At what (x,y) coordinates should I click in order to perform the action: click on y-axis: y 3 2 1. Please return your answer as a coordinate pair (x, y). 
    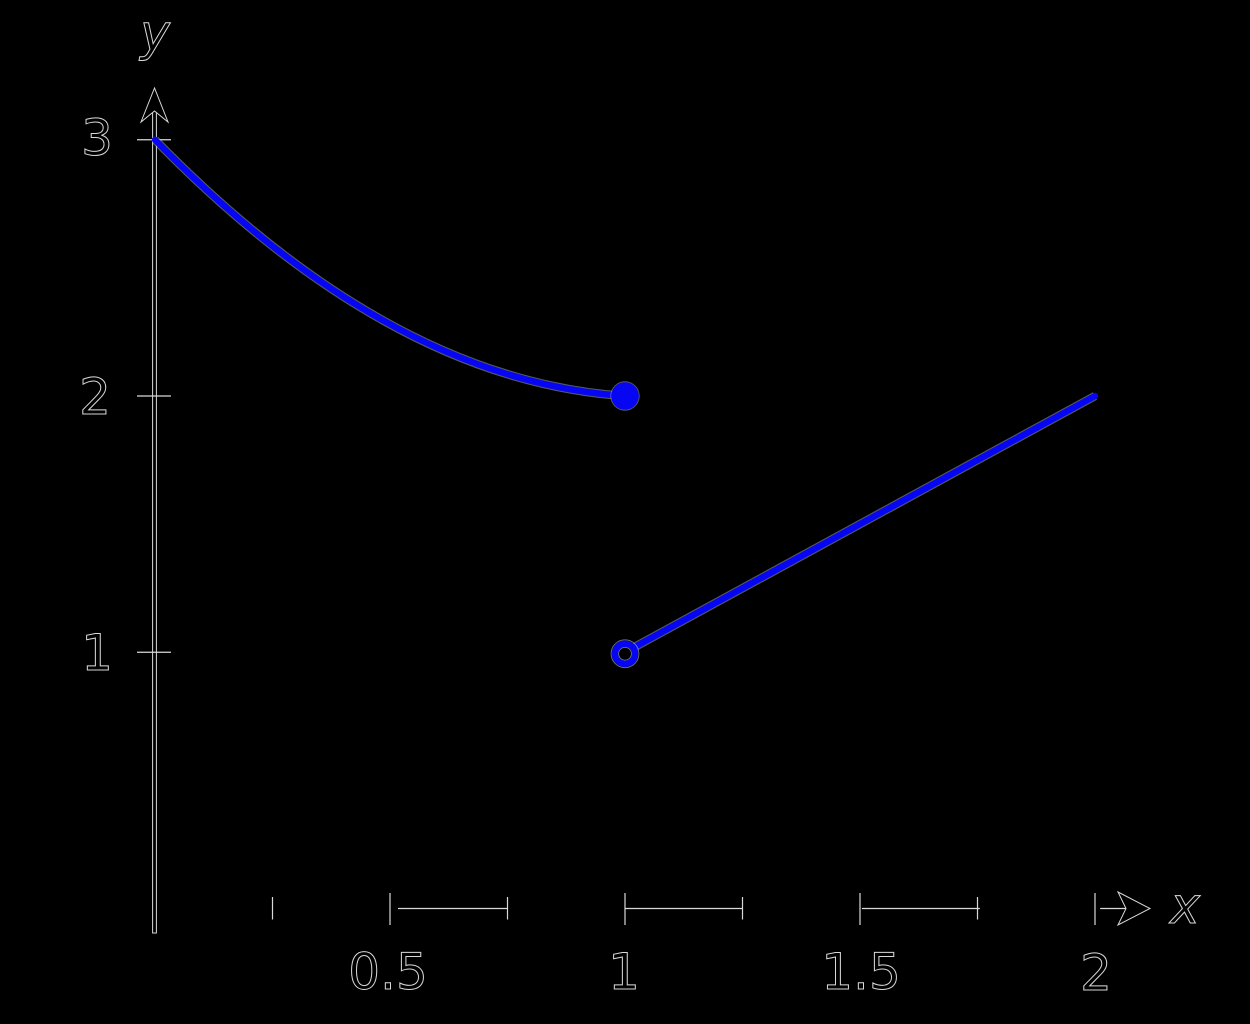
    Looking at the image, I should click on (125, 469).